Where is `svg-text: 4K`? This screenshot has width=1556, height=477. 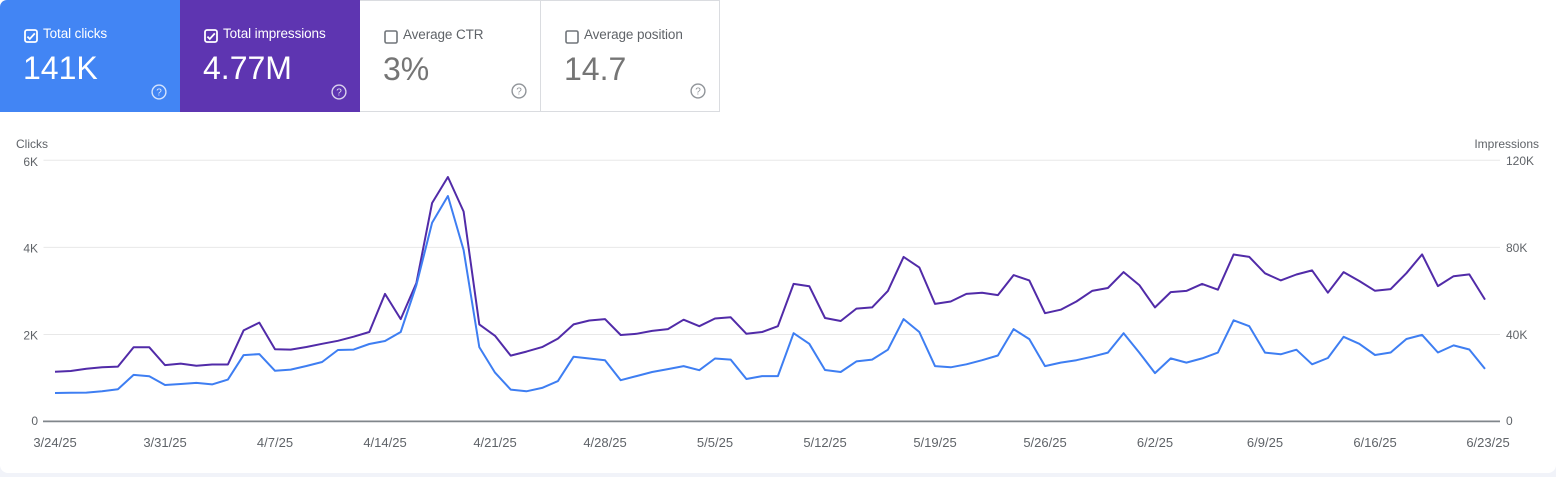 svg-text: 4K is located at coordinates (30, 249).